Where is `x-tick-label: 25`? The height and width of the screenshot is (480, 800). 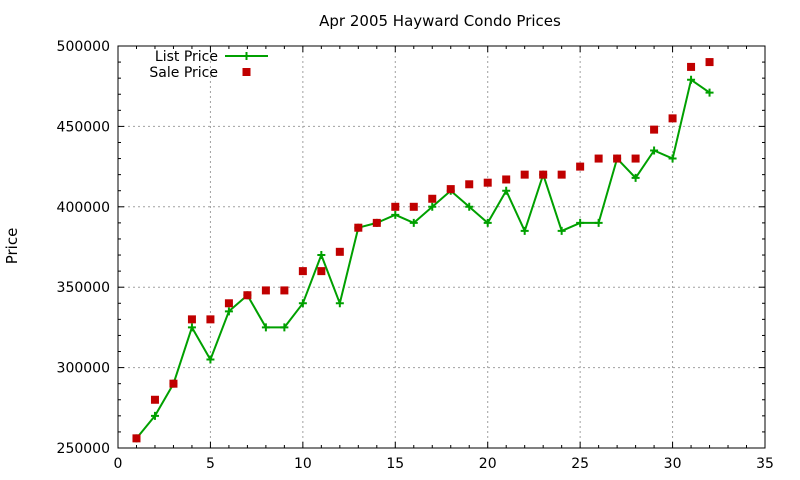 x-tick-label: 25 is located at coordinates (580, 464).